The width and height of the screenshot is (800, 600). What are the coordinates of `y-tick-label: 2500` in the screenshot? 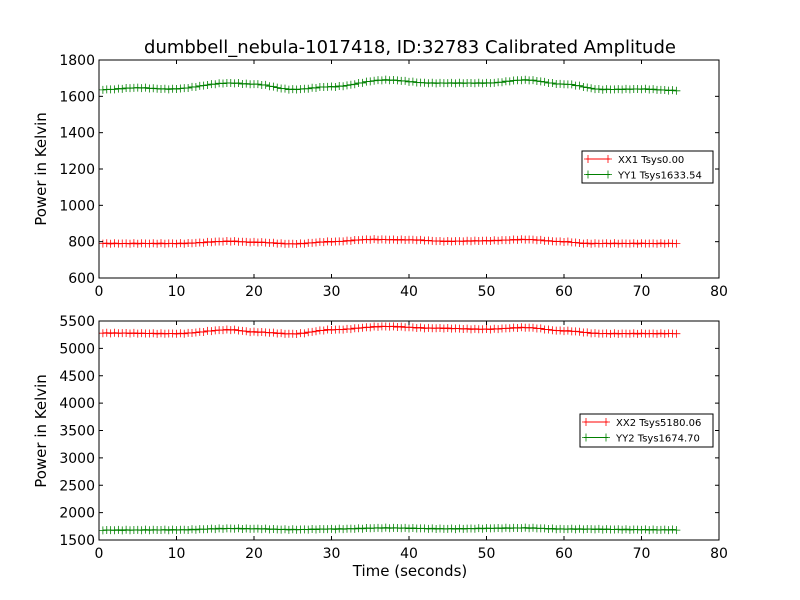 It's located at (77, 486).